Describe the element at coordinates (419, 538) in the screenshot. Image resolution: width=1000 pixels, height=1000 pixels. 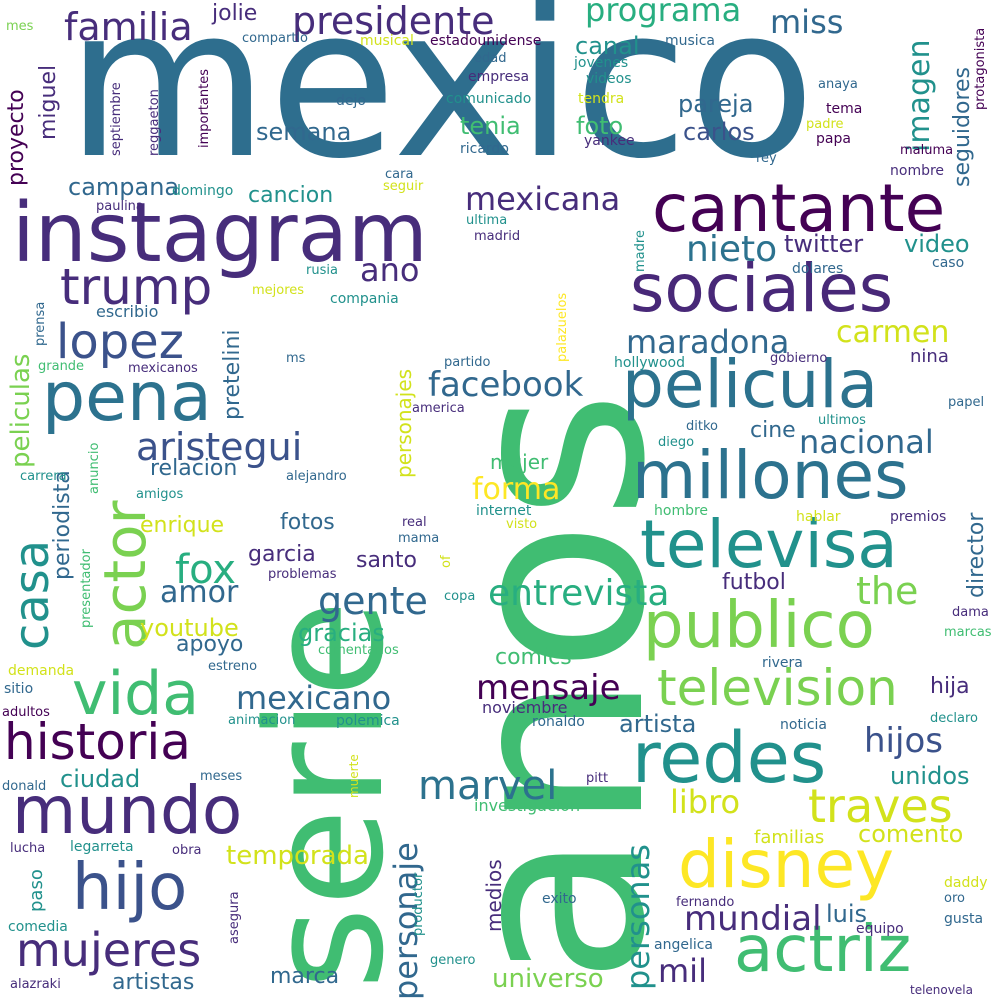
I see `word-mama: mama` at that location.